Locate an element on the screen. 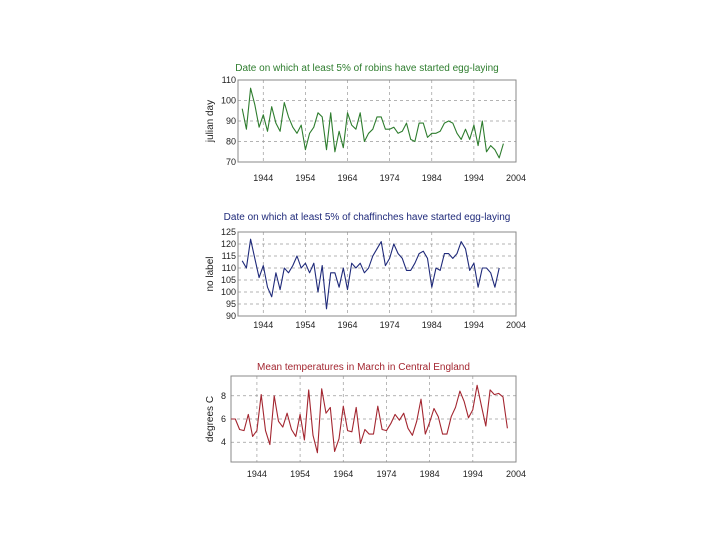 The height and width of the screenshot is (540, 720). x-tick-label: 1984 is located at coordinates (432, 178).